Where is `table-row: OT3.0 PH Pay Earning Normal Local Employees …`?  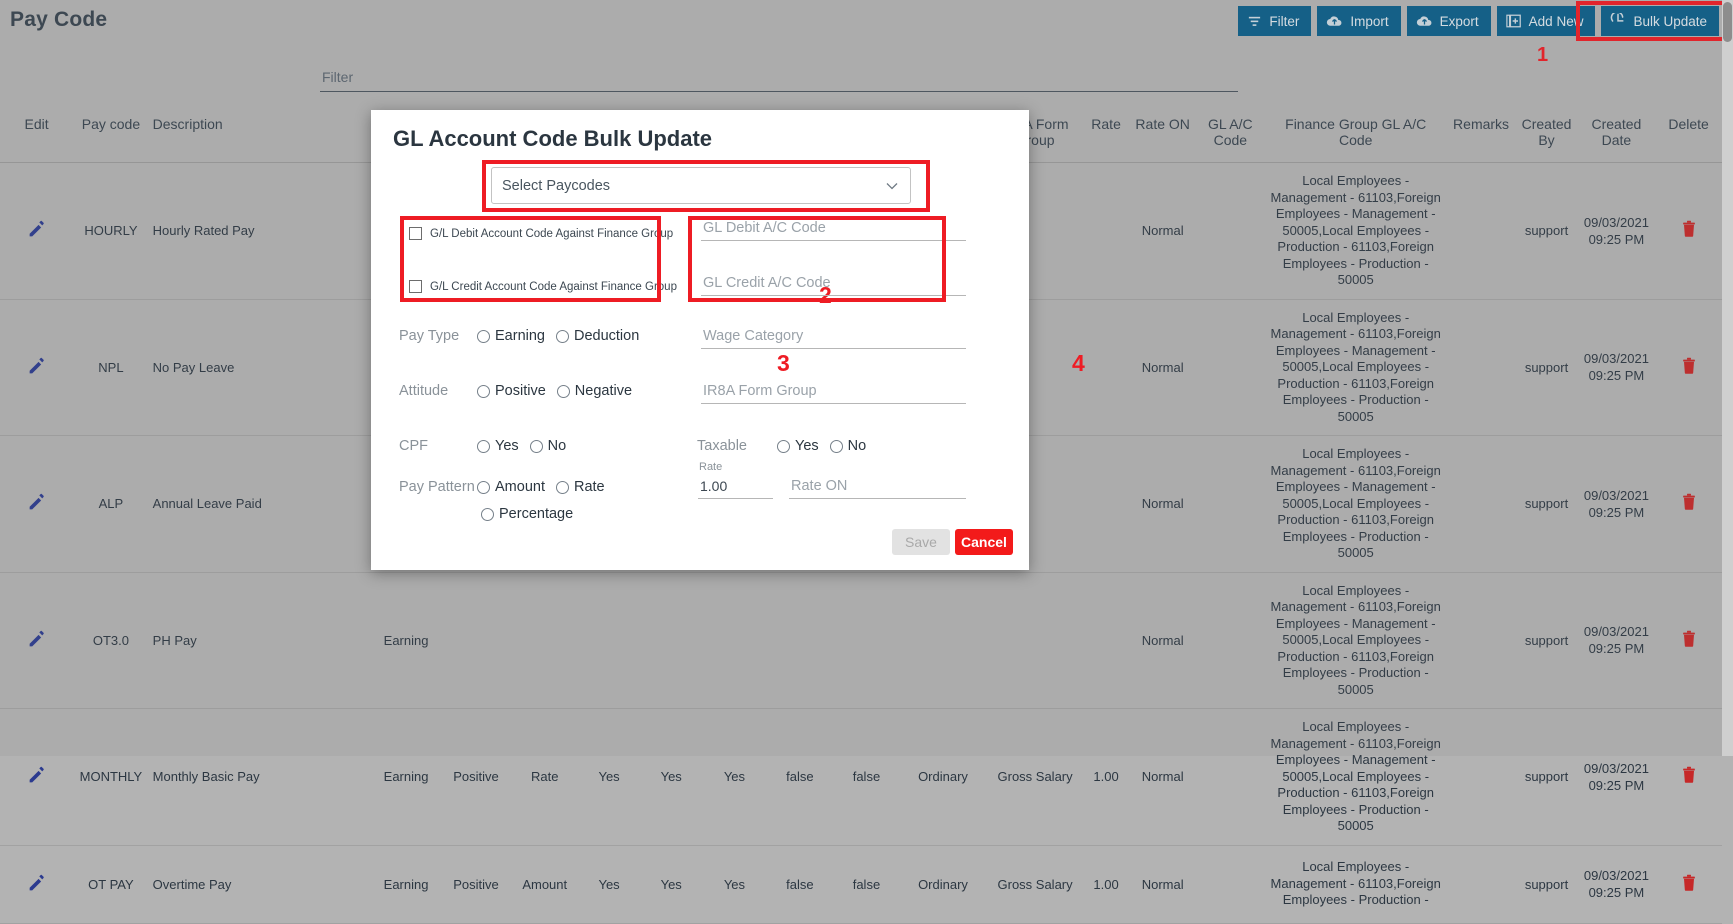
table-row: OT3.0 PH Pay Earning Normal Local Employees … is located at coordinates (861, 640).